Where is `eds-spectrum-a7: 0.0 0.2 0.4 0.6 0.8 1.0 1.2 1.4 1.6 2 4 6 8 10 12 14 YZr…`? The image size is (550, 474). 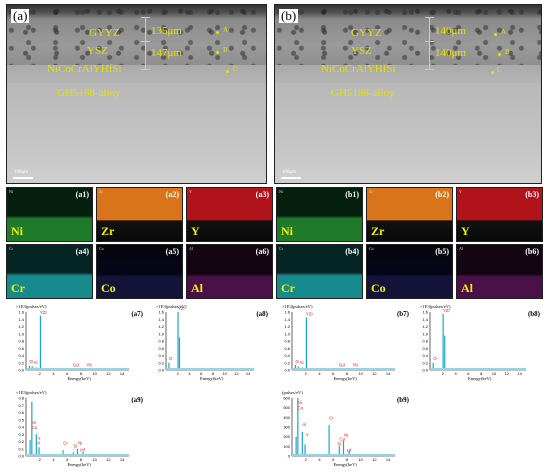
eds-spectrum-a7: 0.0 0.2 0.4 0.6 0.8 1.0 1.2 1.4 1.6 2 4 6 8 10 12 14 YZr… is located at coordinates (77, 343).